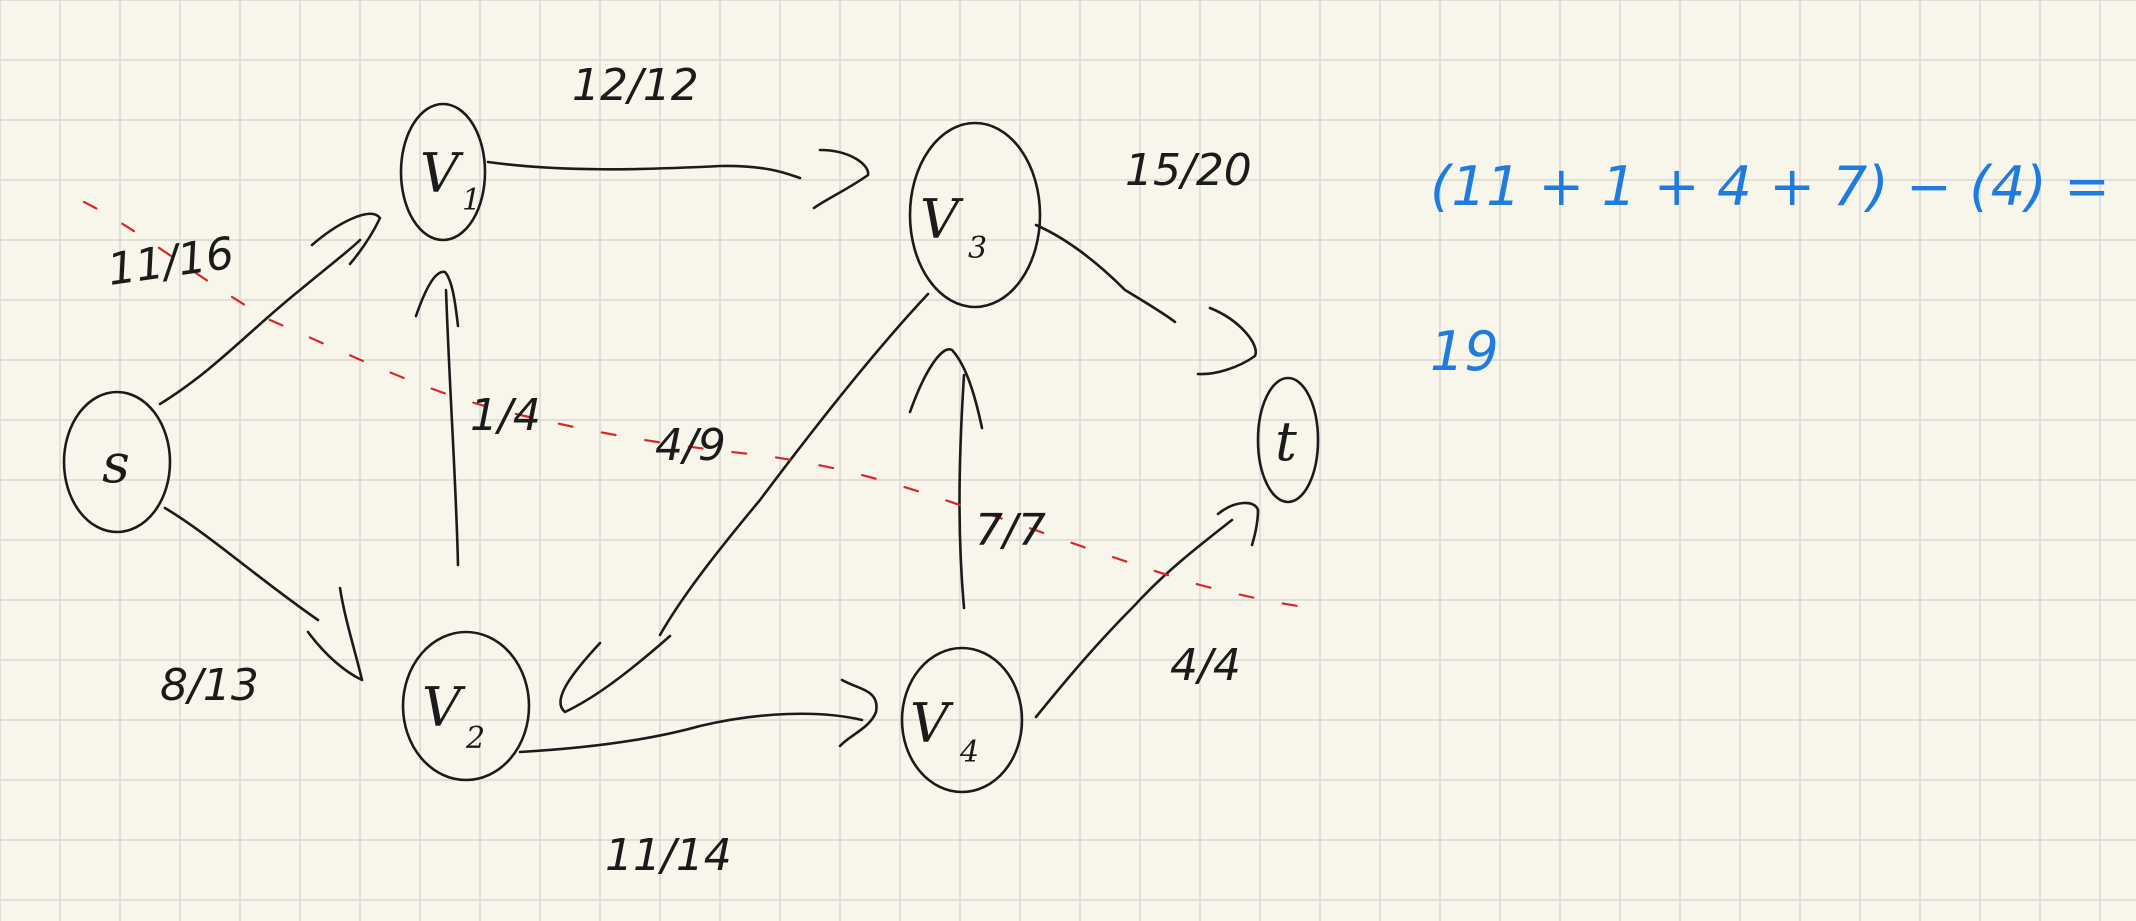 The image size is (2136, 921). Describe the element at coordinates (969, 752) in the screenshot. I see `node-v4-sub: 4` at that location.